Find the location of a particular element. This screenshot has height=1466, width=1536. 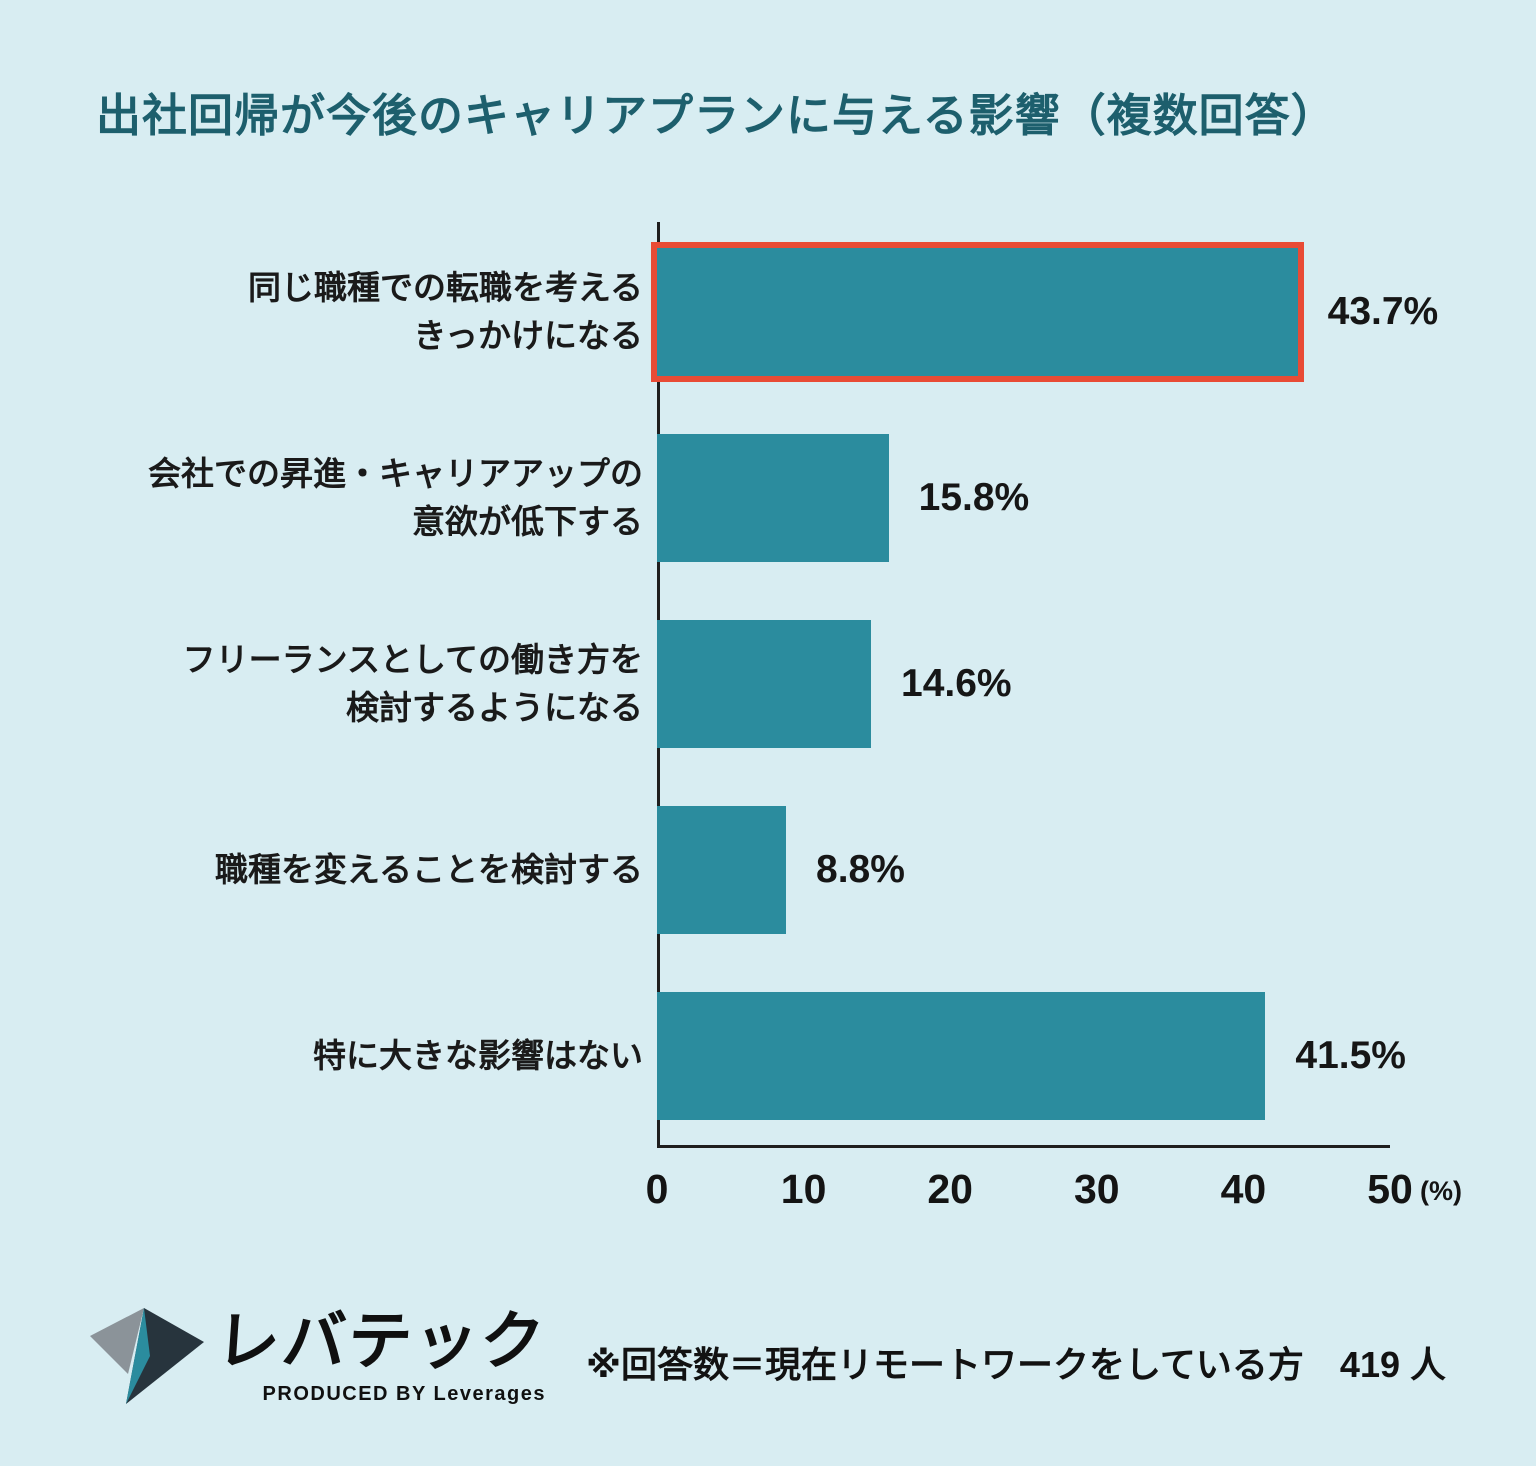

chart-title: 出社回帰が今後のキャリアプランに与える影響（複数回答） is located at coordinates (716, 115).